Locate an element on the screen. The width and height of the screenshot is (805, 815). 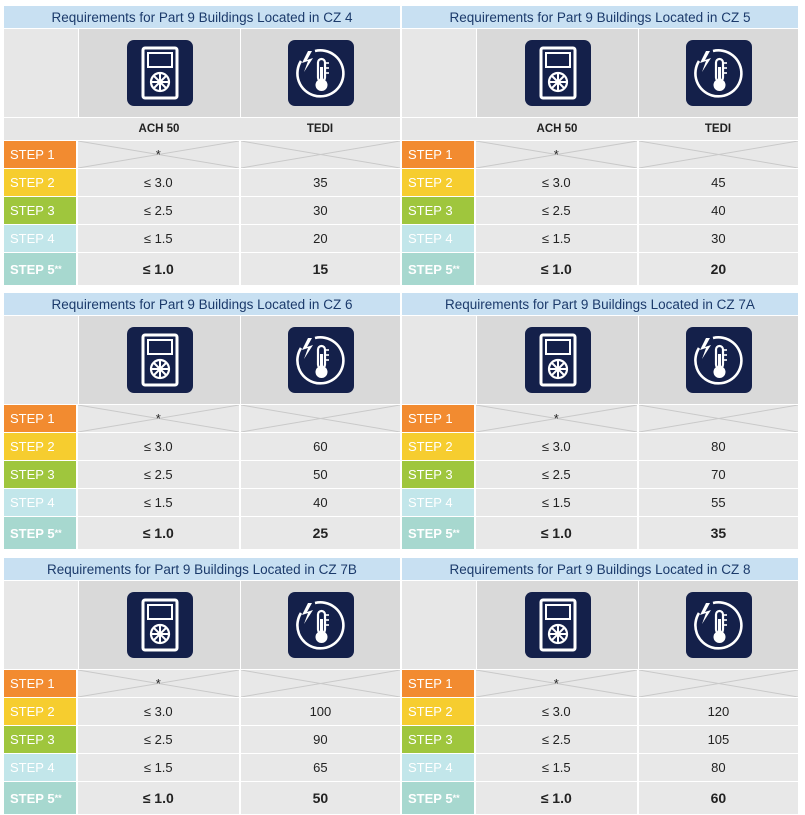
table-row: STEP 2 ≤ 3.0 100 is located at coordinates (202, 711).